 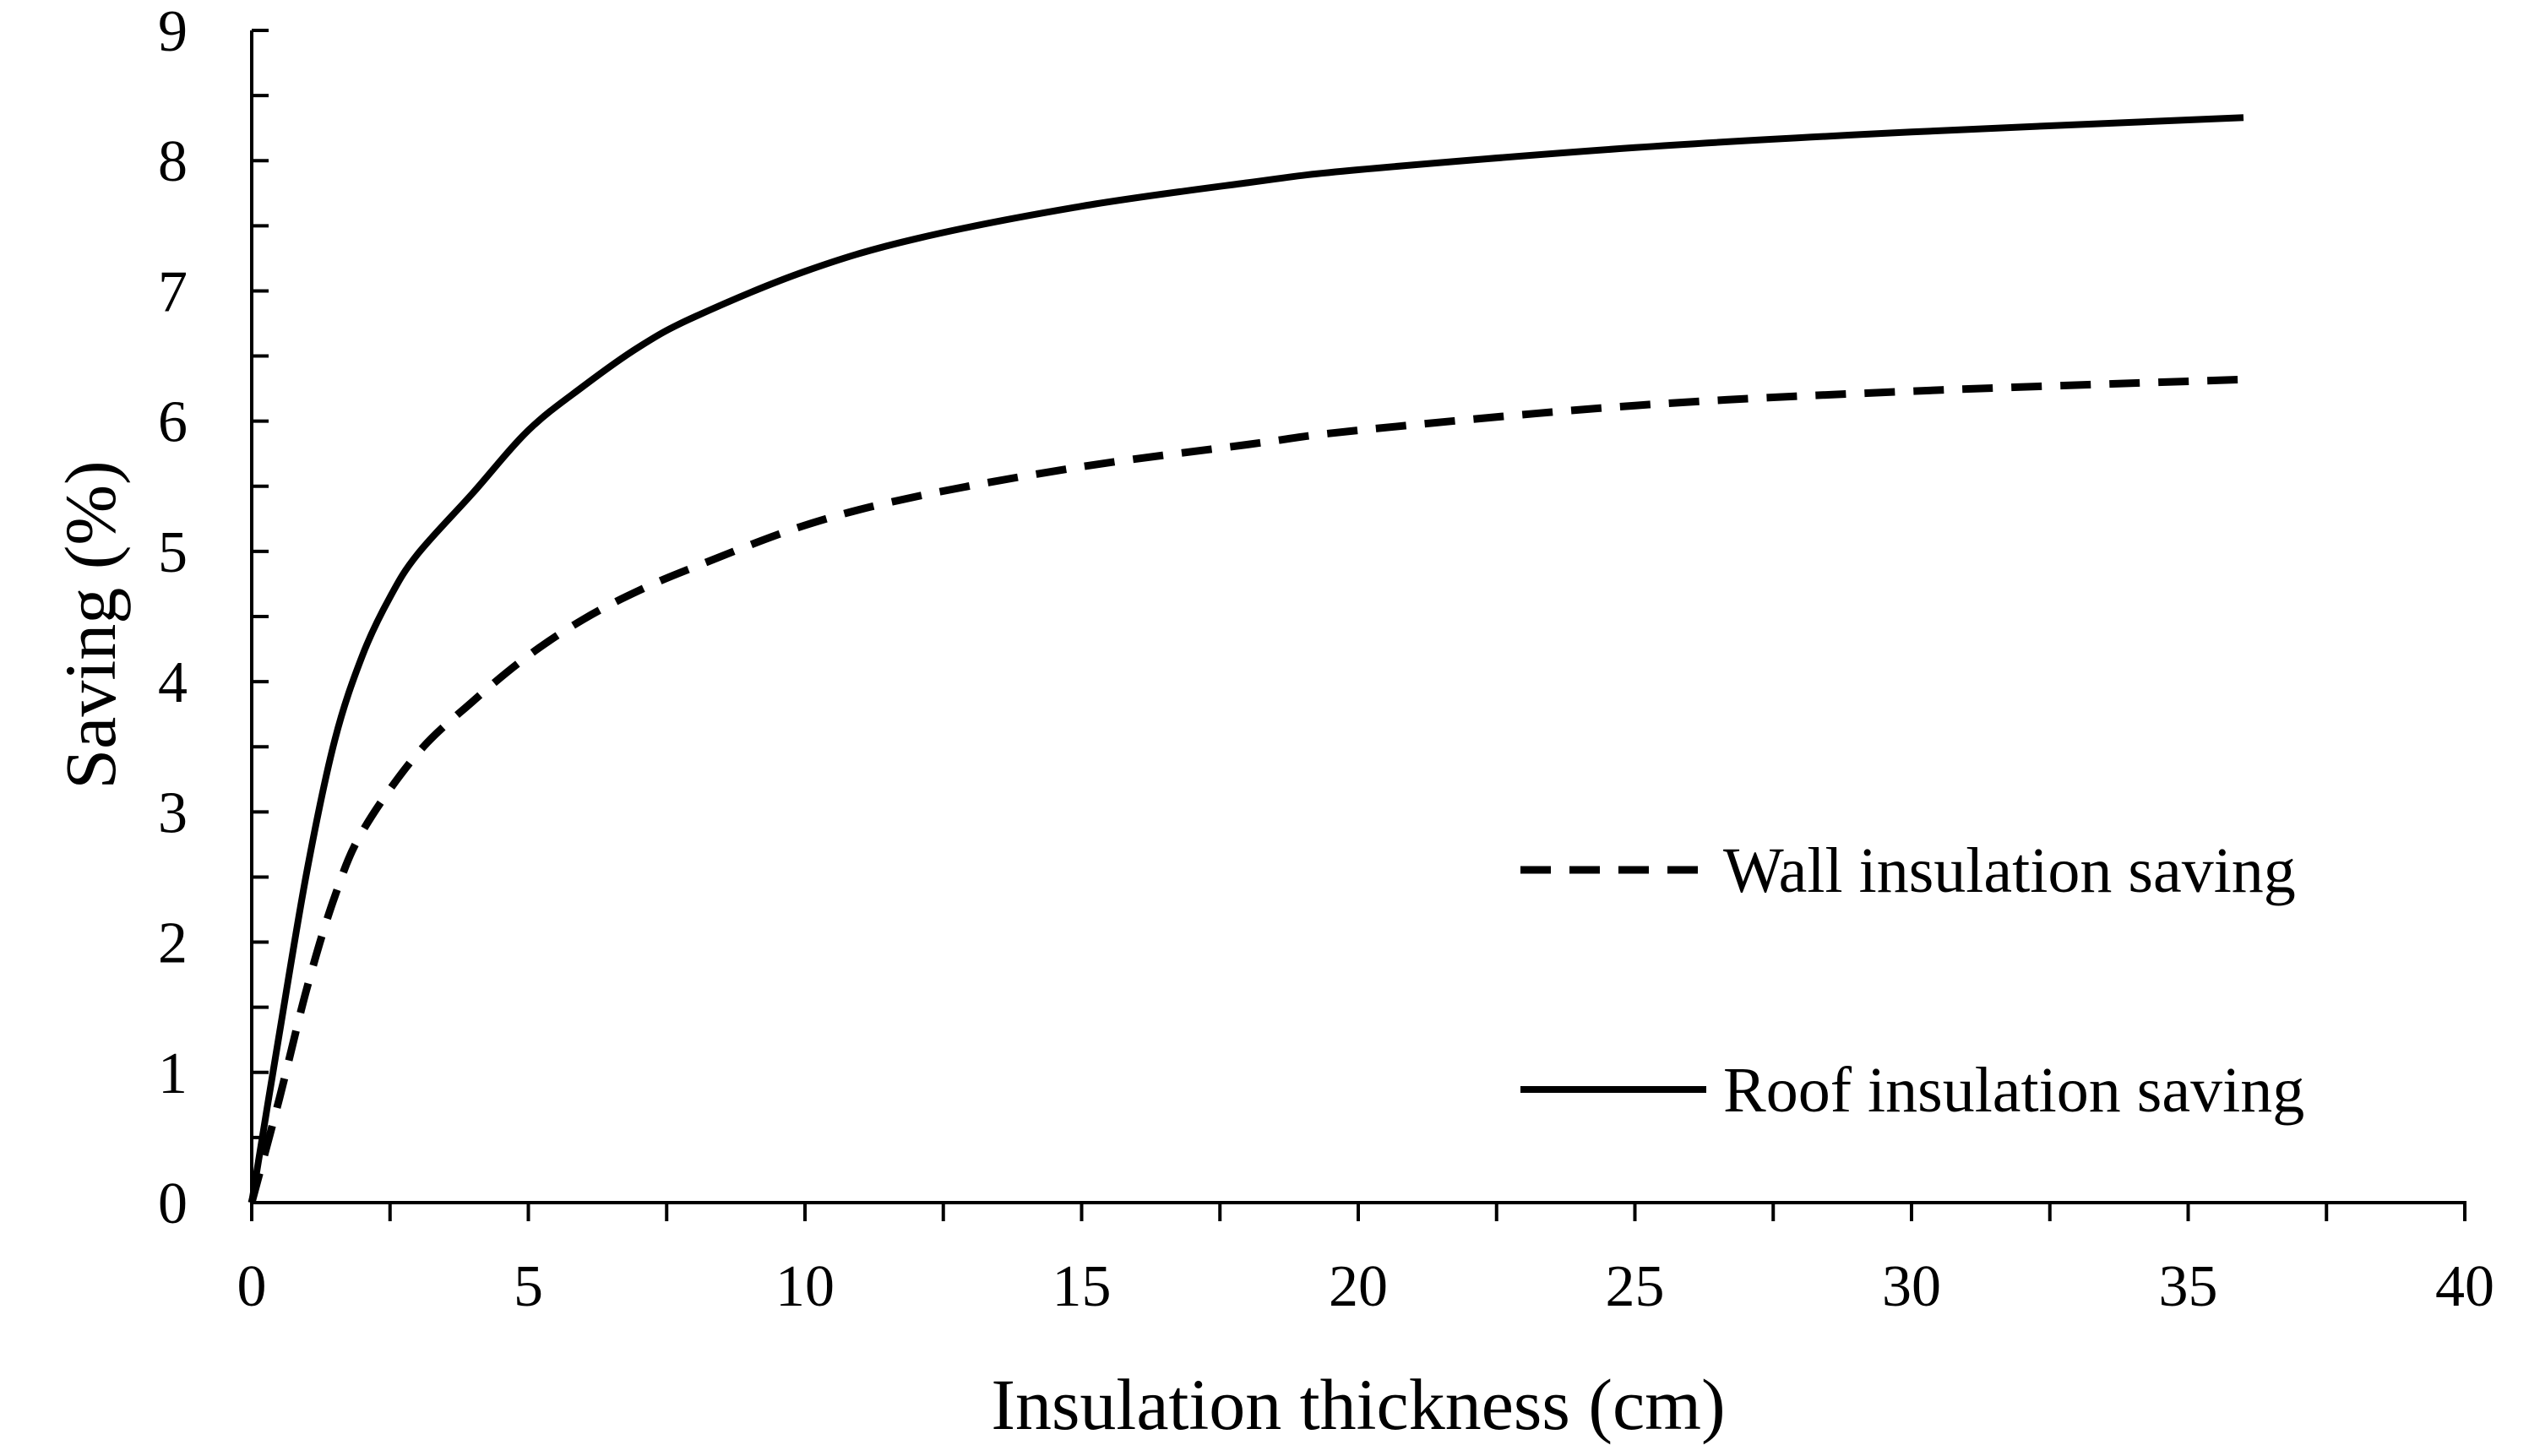 I want to click on x-tick-label: 15, so click(x=1082, y=1286).